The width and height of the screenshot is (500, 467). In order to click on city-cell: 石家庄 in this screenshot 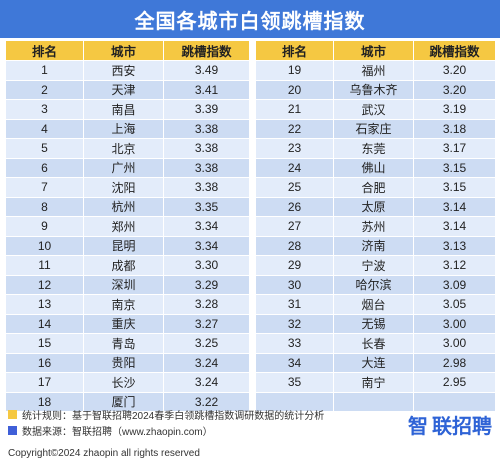, I will do `click(373, 128)`.